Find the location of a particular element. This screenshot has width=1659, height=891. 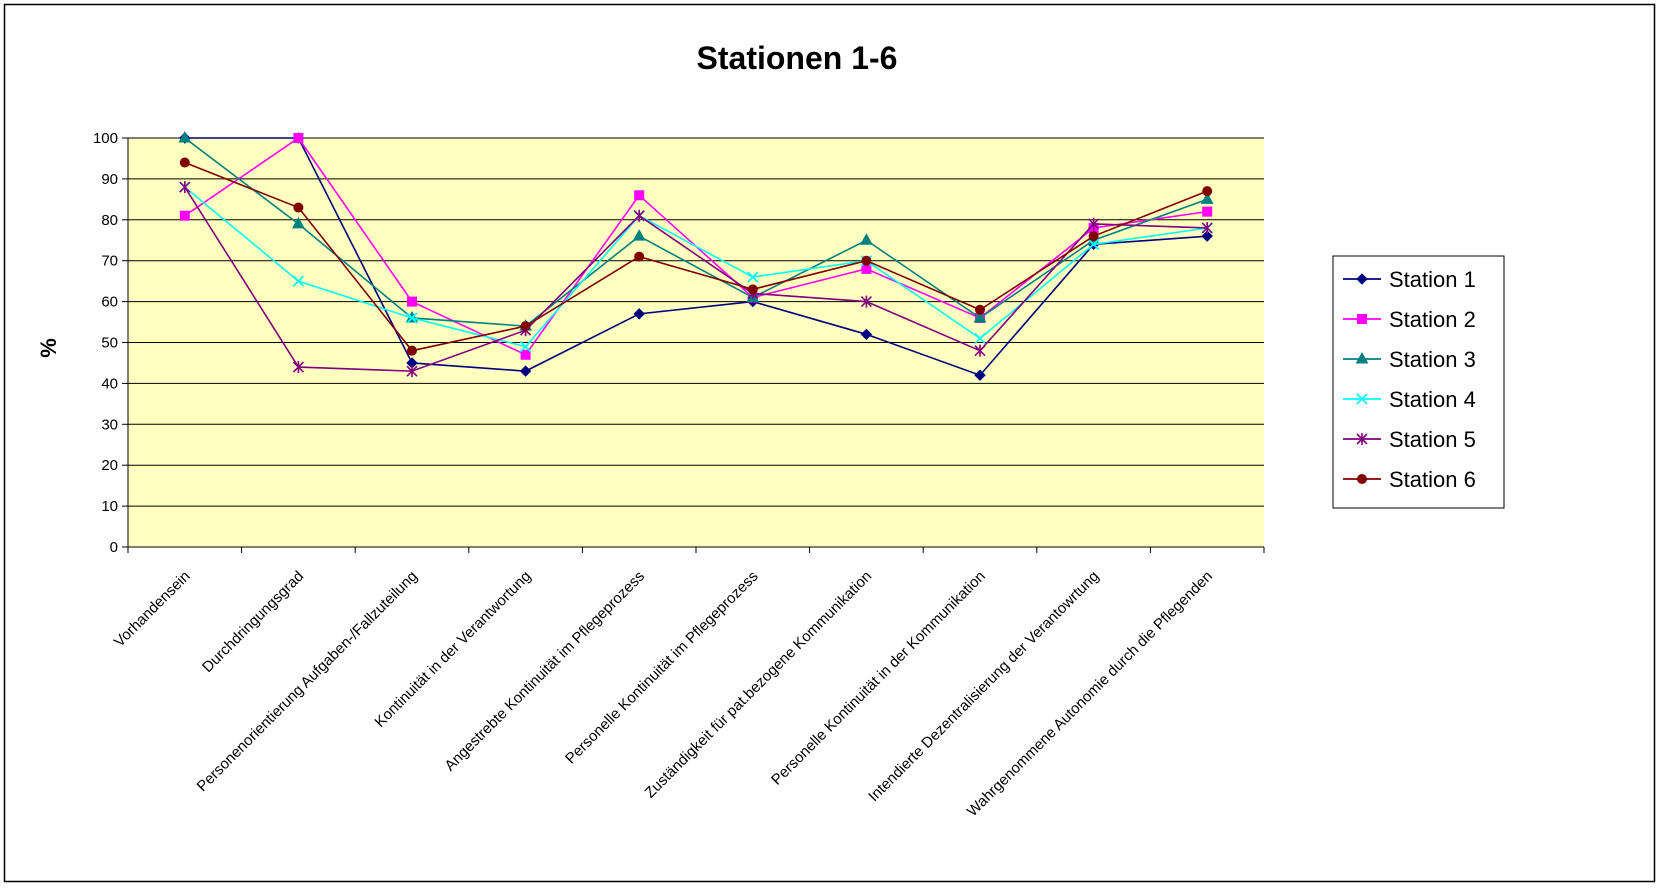

legend-item: Station 5 is located at coordinates (1409, 439).